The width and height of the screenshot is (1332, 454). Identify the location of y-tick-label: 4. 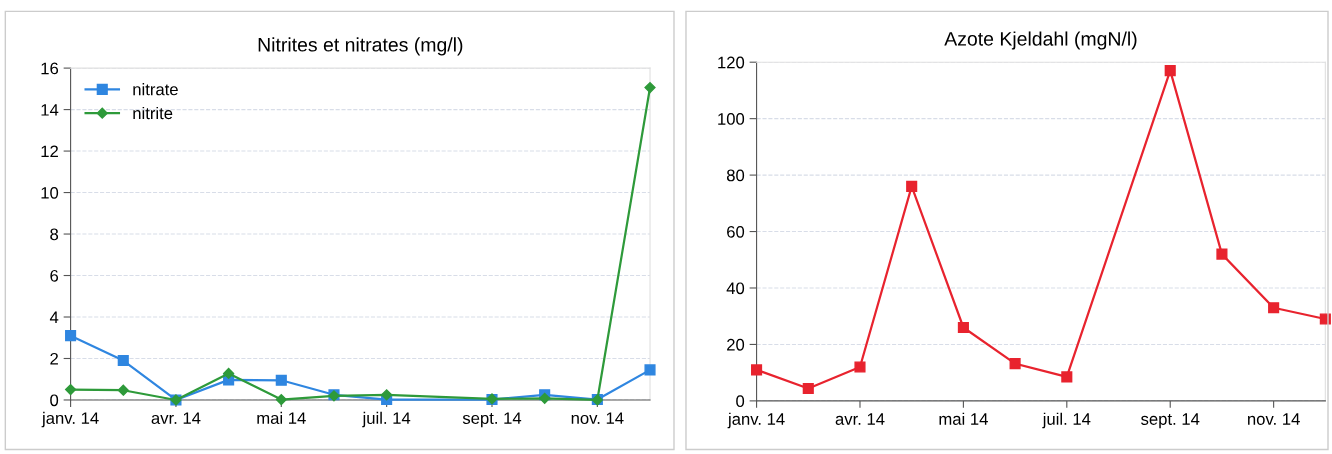
(54, 317).